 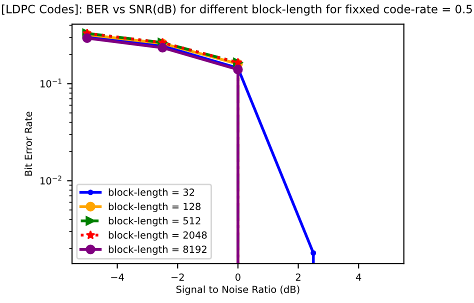 What do you see at coordinates (157, 236) in the screenshot?
I see `legend-label: block-length = 2048` at bounding box center [157, 236].